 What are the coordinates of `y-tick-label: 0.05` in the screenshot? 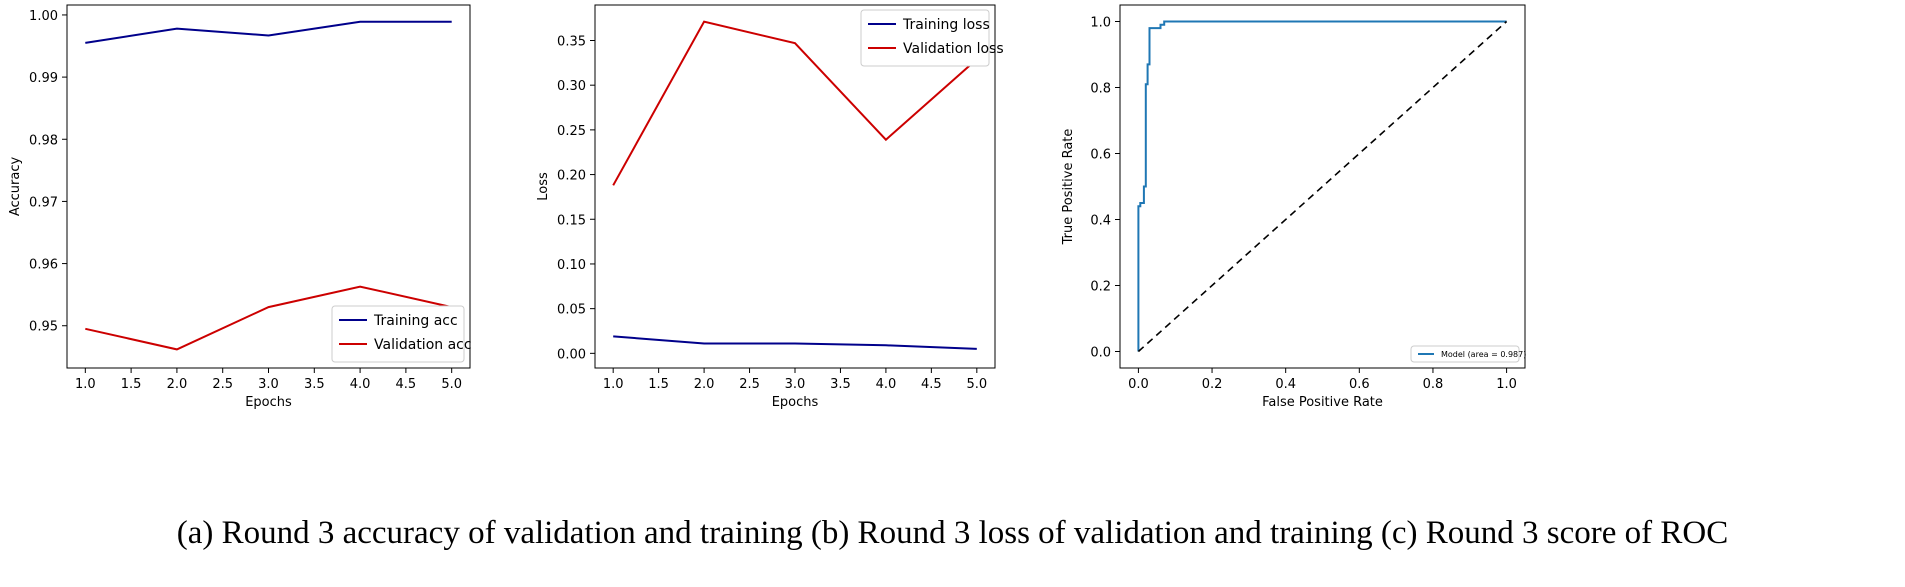 It's located at (571, 310).